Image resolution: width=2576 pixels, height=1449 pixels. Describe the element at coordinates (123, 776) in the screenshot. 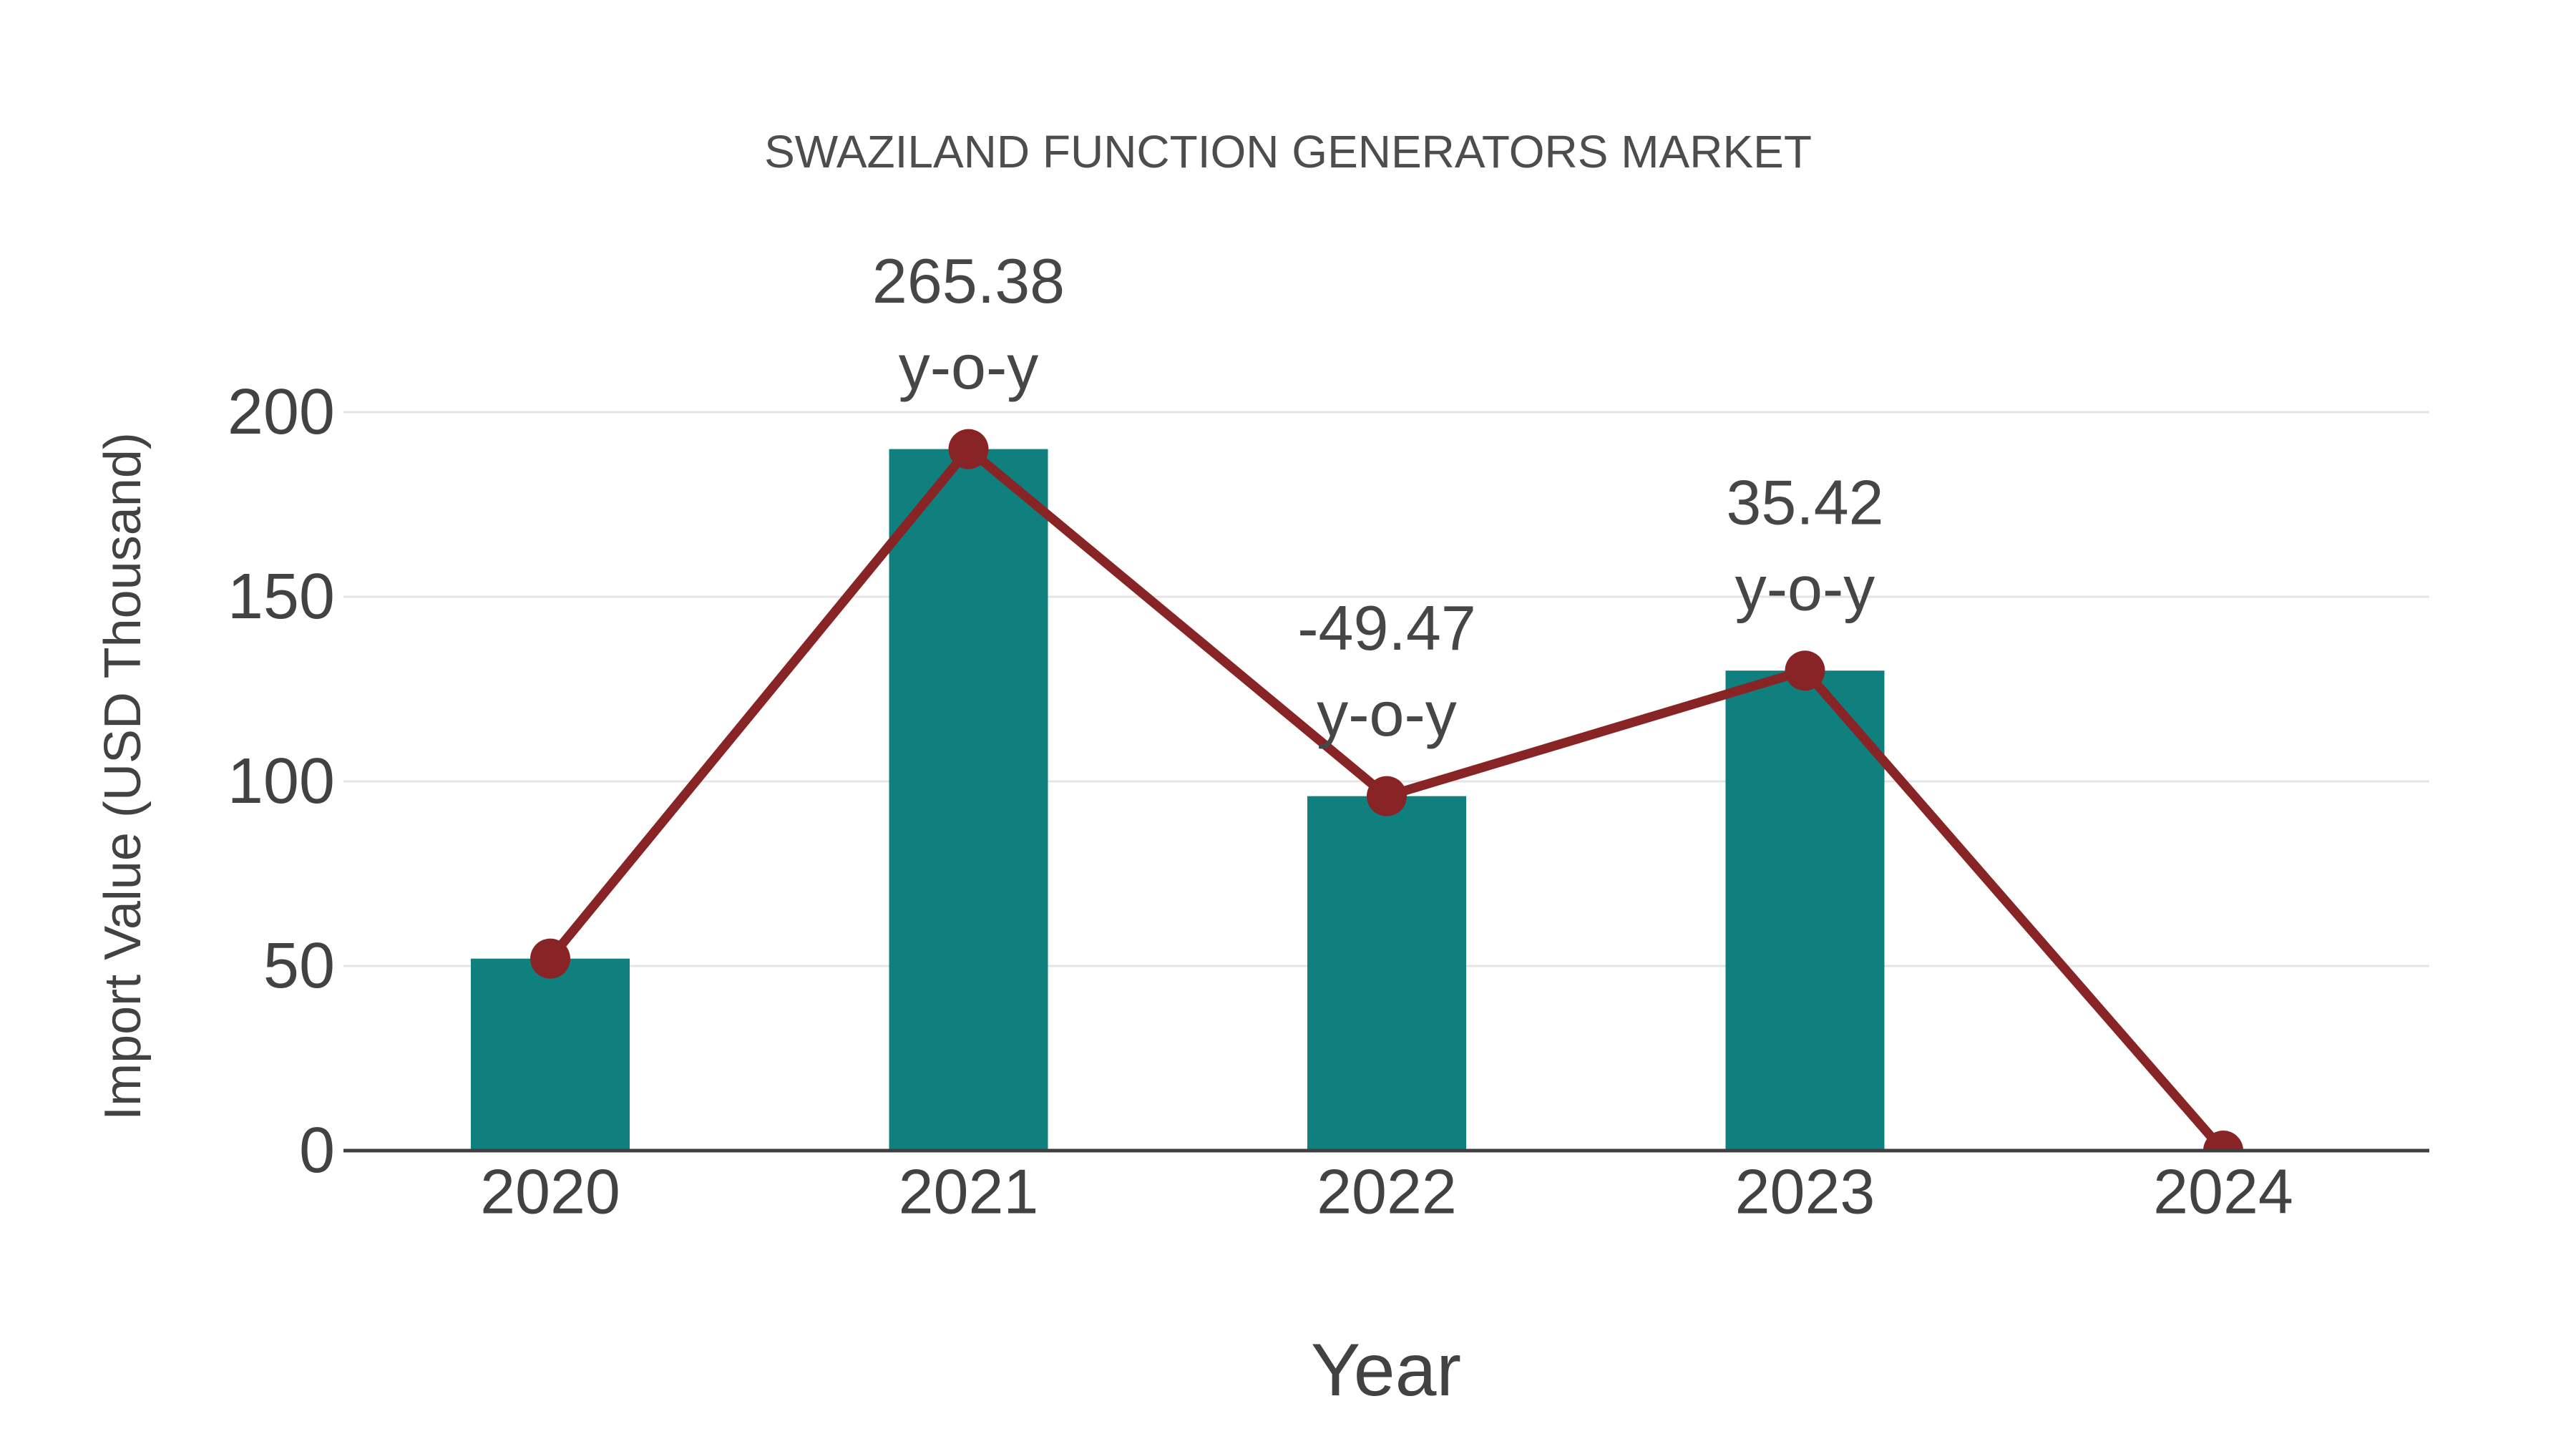

I see `y-axis-title: Import Value (USD Thousand)` at that location.